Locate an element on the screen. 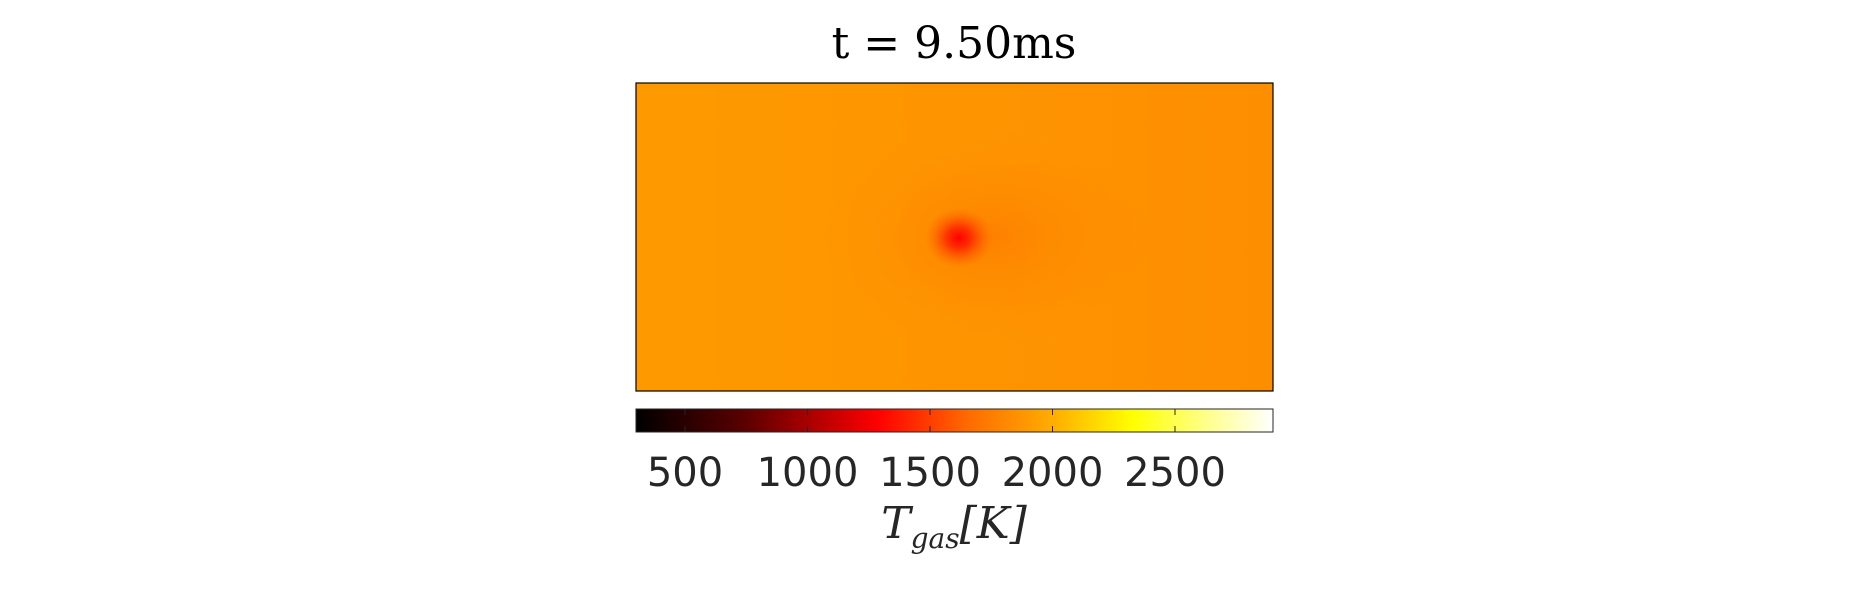 The height and width of the screenshot is (594, 1875). colorbar-gradient is located at coordinates (954, 420).